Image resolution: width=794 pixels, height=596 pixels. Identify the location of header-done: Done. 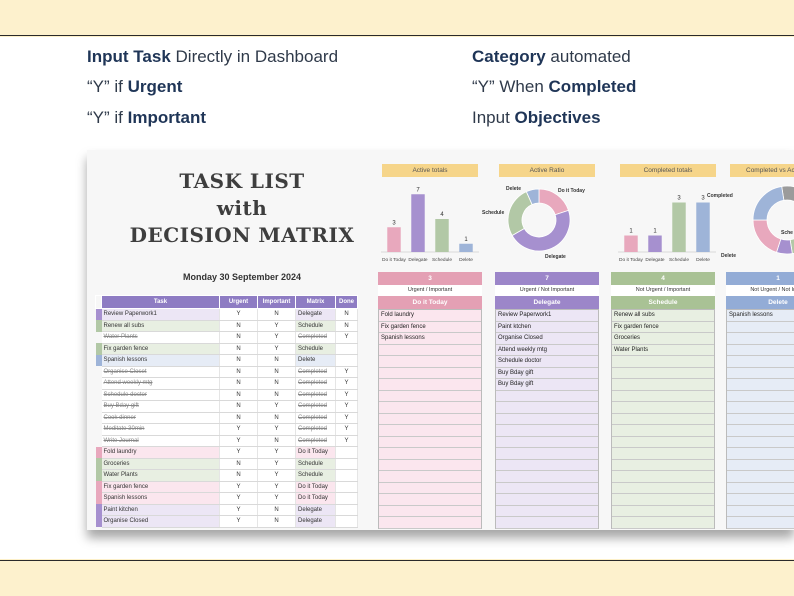
(346, 302).